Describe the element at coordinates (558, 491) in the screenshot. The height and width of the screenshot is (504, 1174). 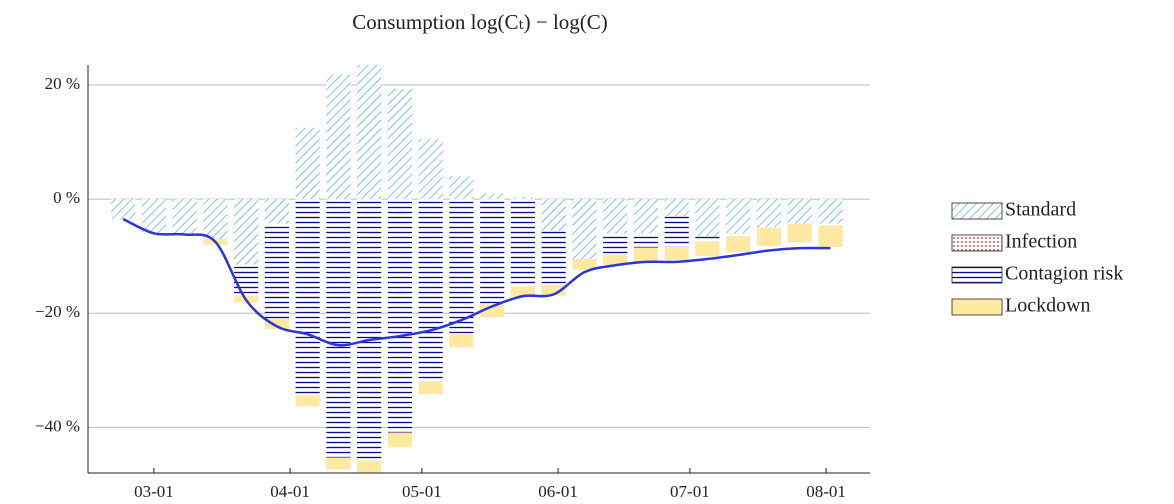
I see `x-tick-label: 06-01` at that location.